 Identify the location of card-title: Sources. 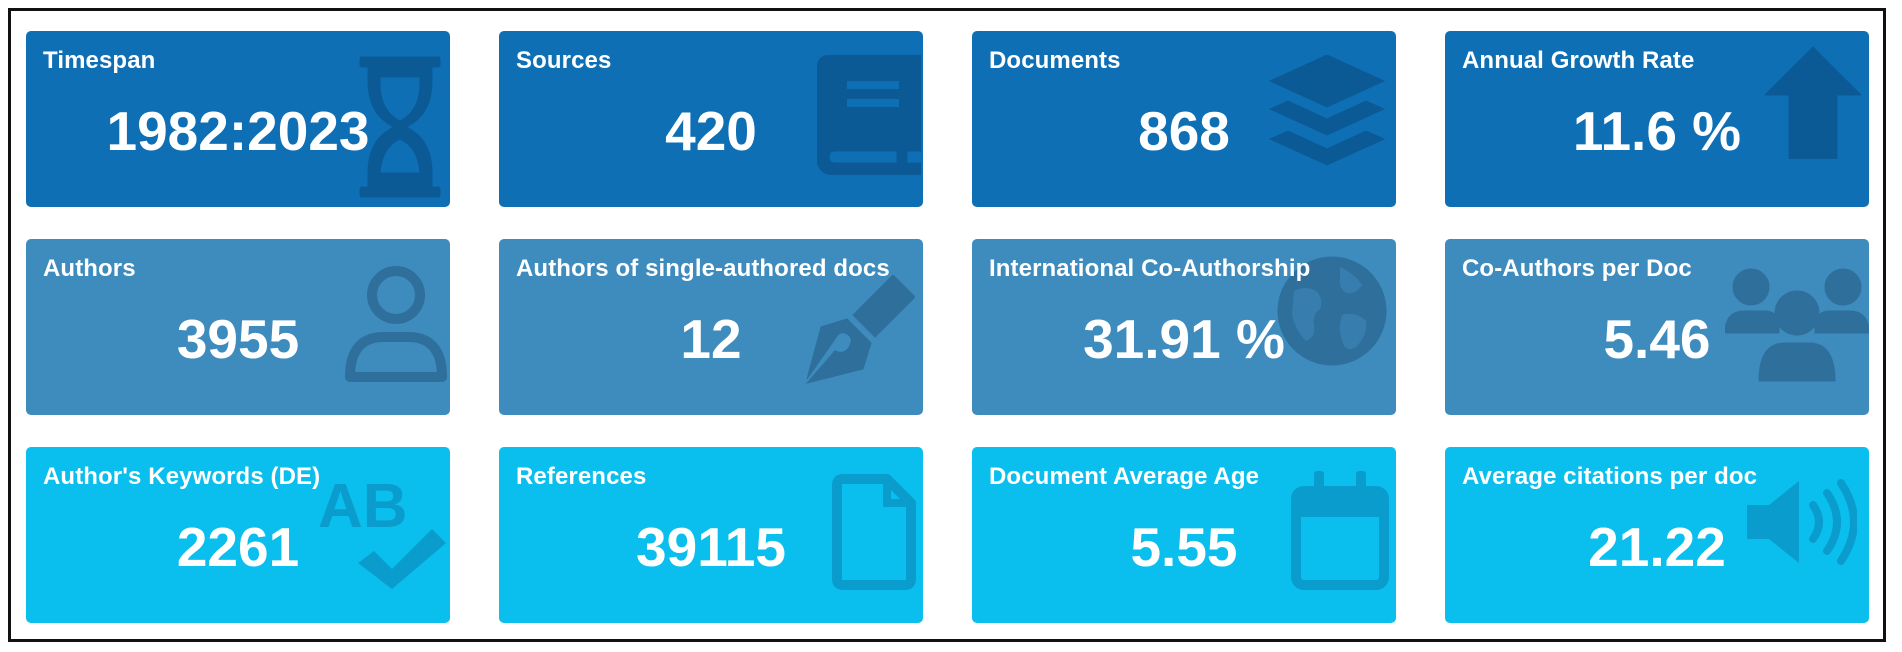
(564, 60).